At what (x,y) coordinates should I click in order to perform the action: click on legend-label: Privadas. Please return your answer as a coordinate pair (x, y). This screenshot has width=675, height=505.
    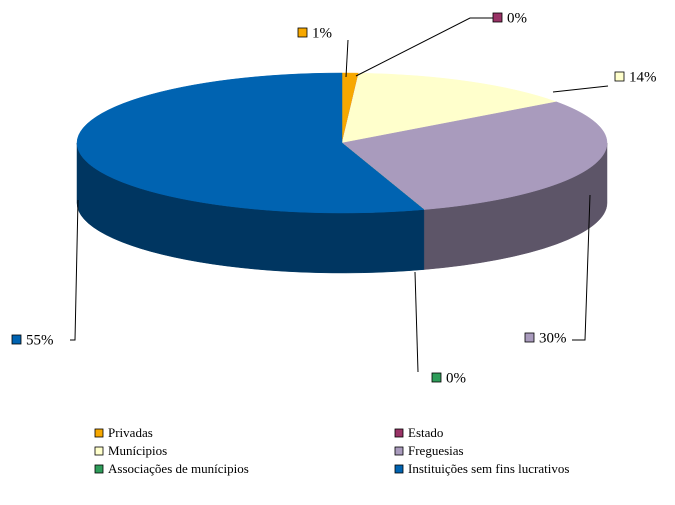
    Looking at the image, I should click on (130, 432).